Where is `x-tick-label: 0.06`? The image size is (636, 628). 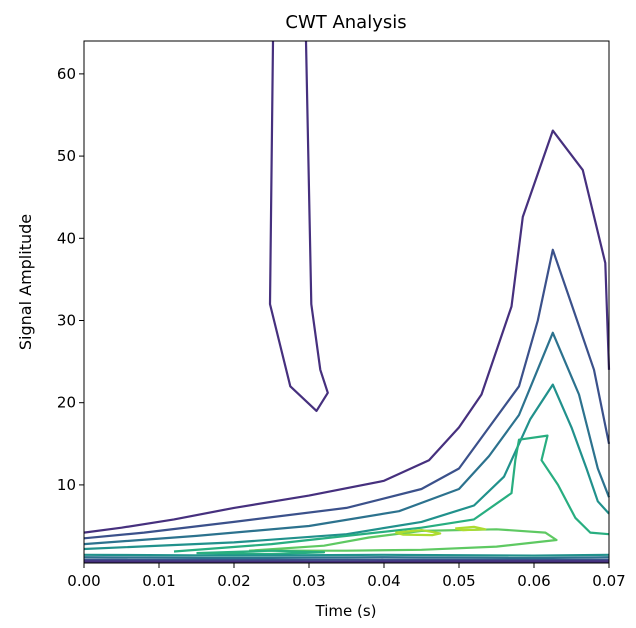
x-tick-label: 0.06 is located at coordinates (533, 581).